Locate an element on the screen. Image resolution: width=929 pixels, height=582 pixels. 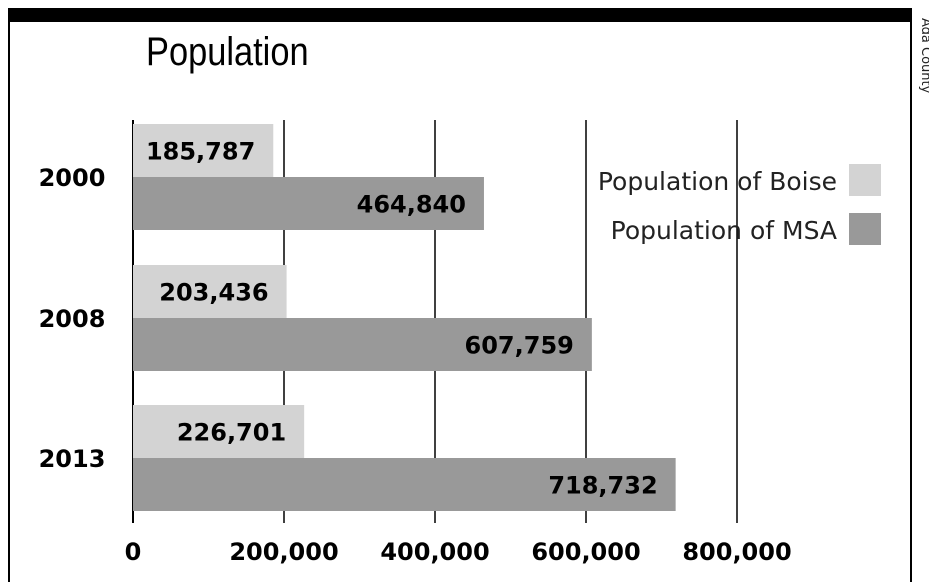
bar-value-label: 226,701 is located at coordinates (231, 433).